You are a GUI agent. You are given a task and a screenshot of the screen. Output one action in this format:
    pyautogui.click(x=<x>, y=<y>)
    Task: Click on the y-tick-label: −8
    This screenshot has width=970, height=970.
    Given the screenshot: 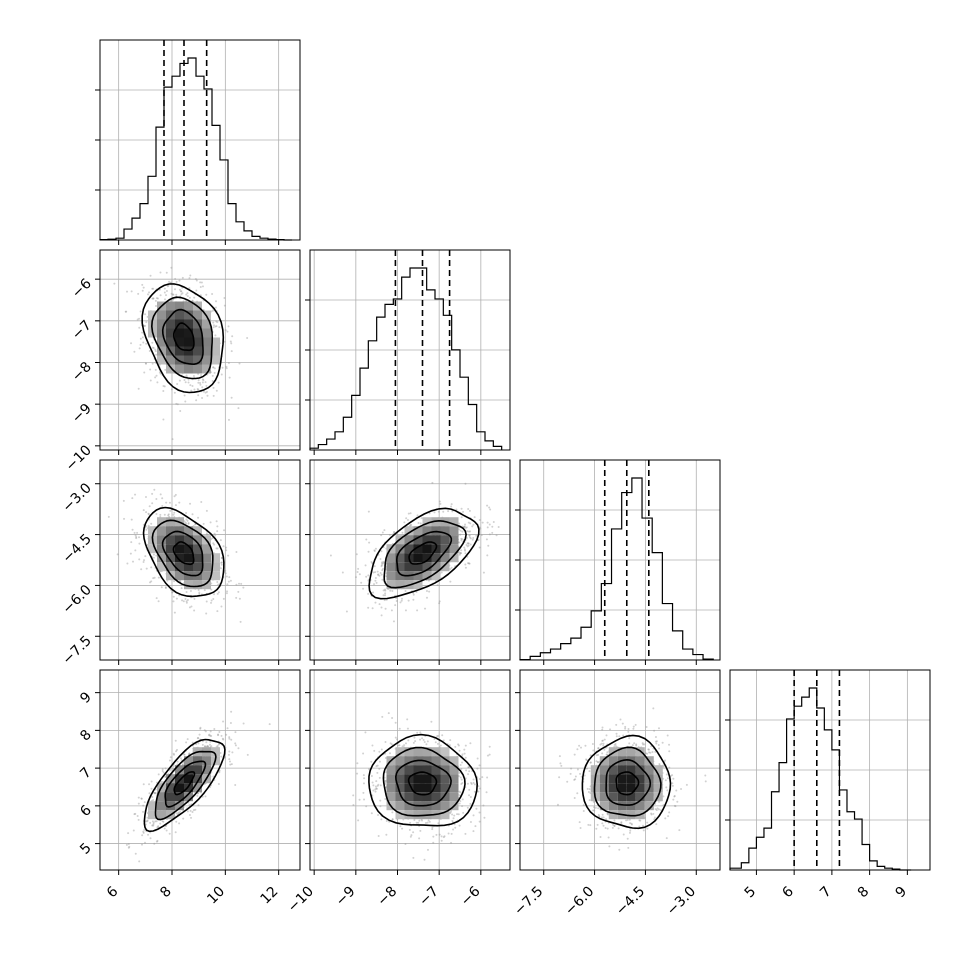 What is the action you would take?
    pyautogui.click(x=82, y=372)
    